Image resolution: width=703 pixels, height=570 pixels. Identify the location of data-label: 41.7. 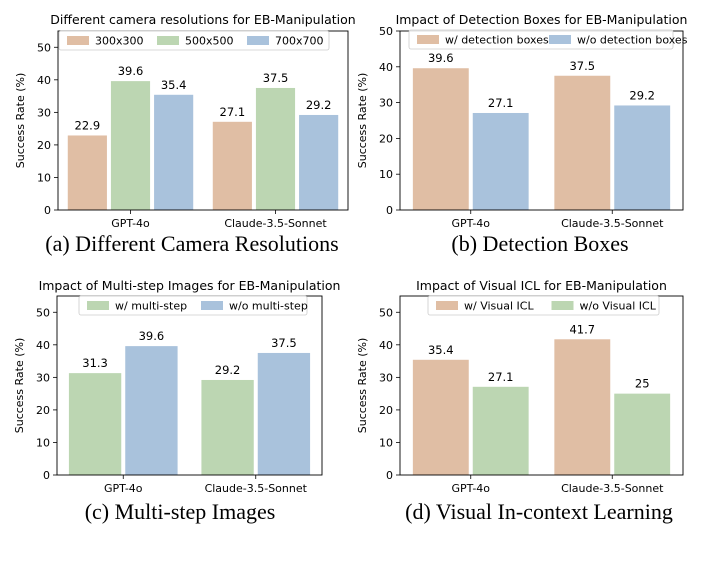
(582, 329).